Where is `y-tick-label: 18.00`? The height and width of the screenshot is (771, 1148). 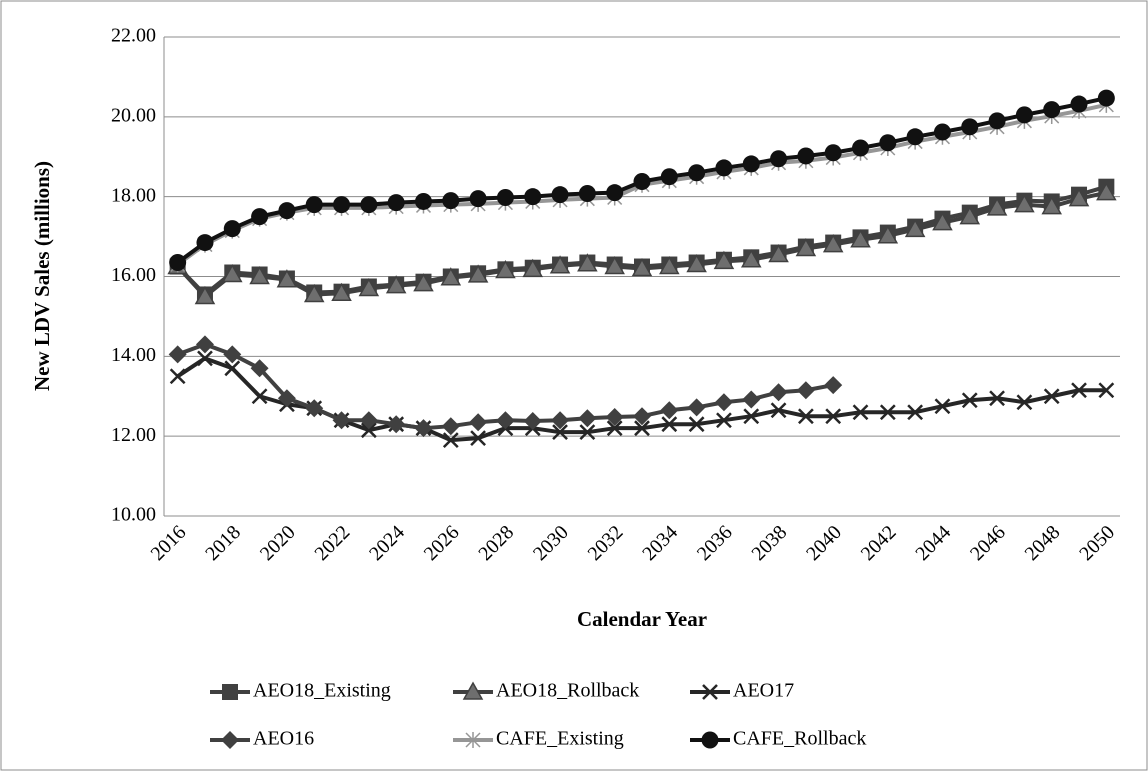
y-tick-label: 18.00 is located at coordinates (133, 195).